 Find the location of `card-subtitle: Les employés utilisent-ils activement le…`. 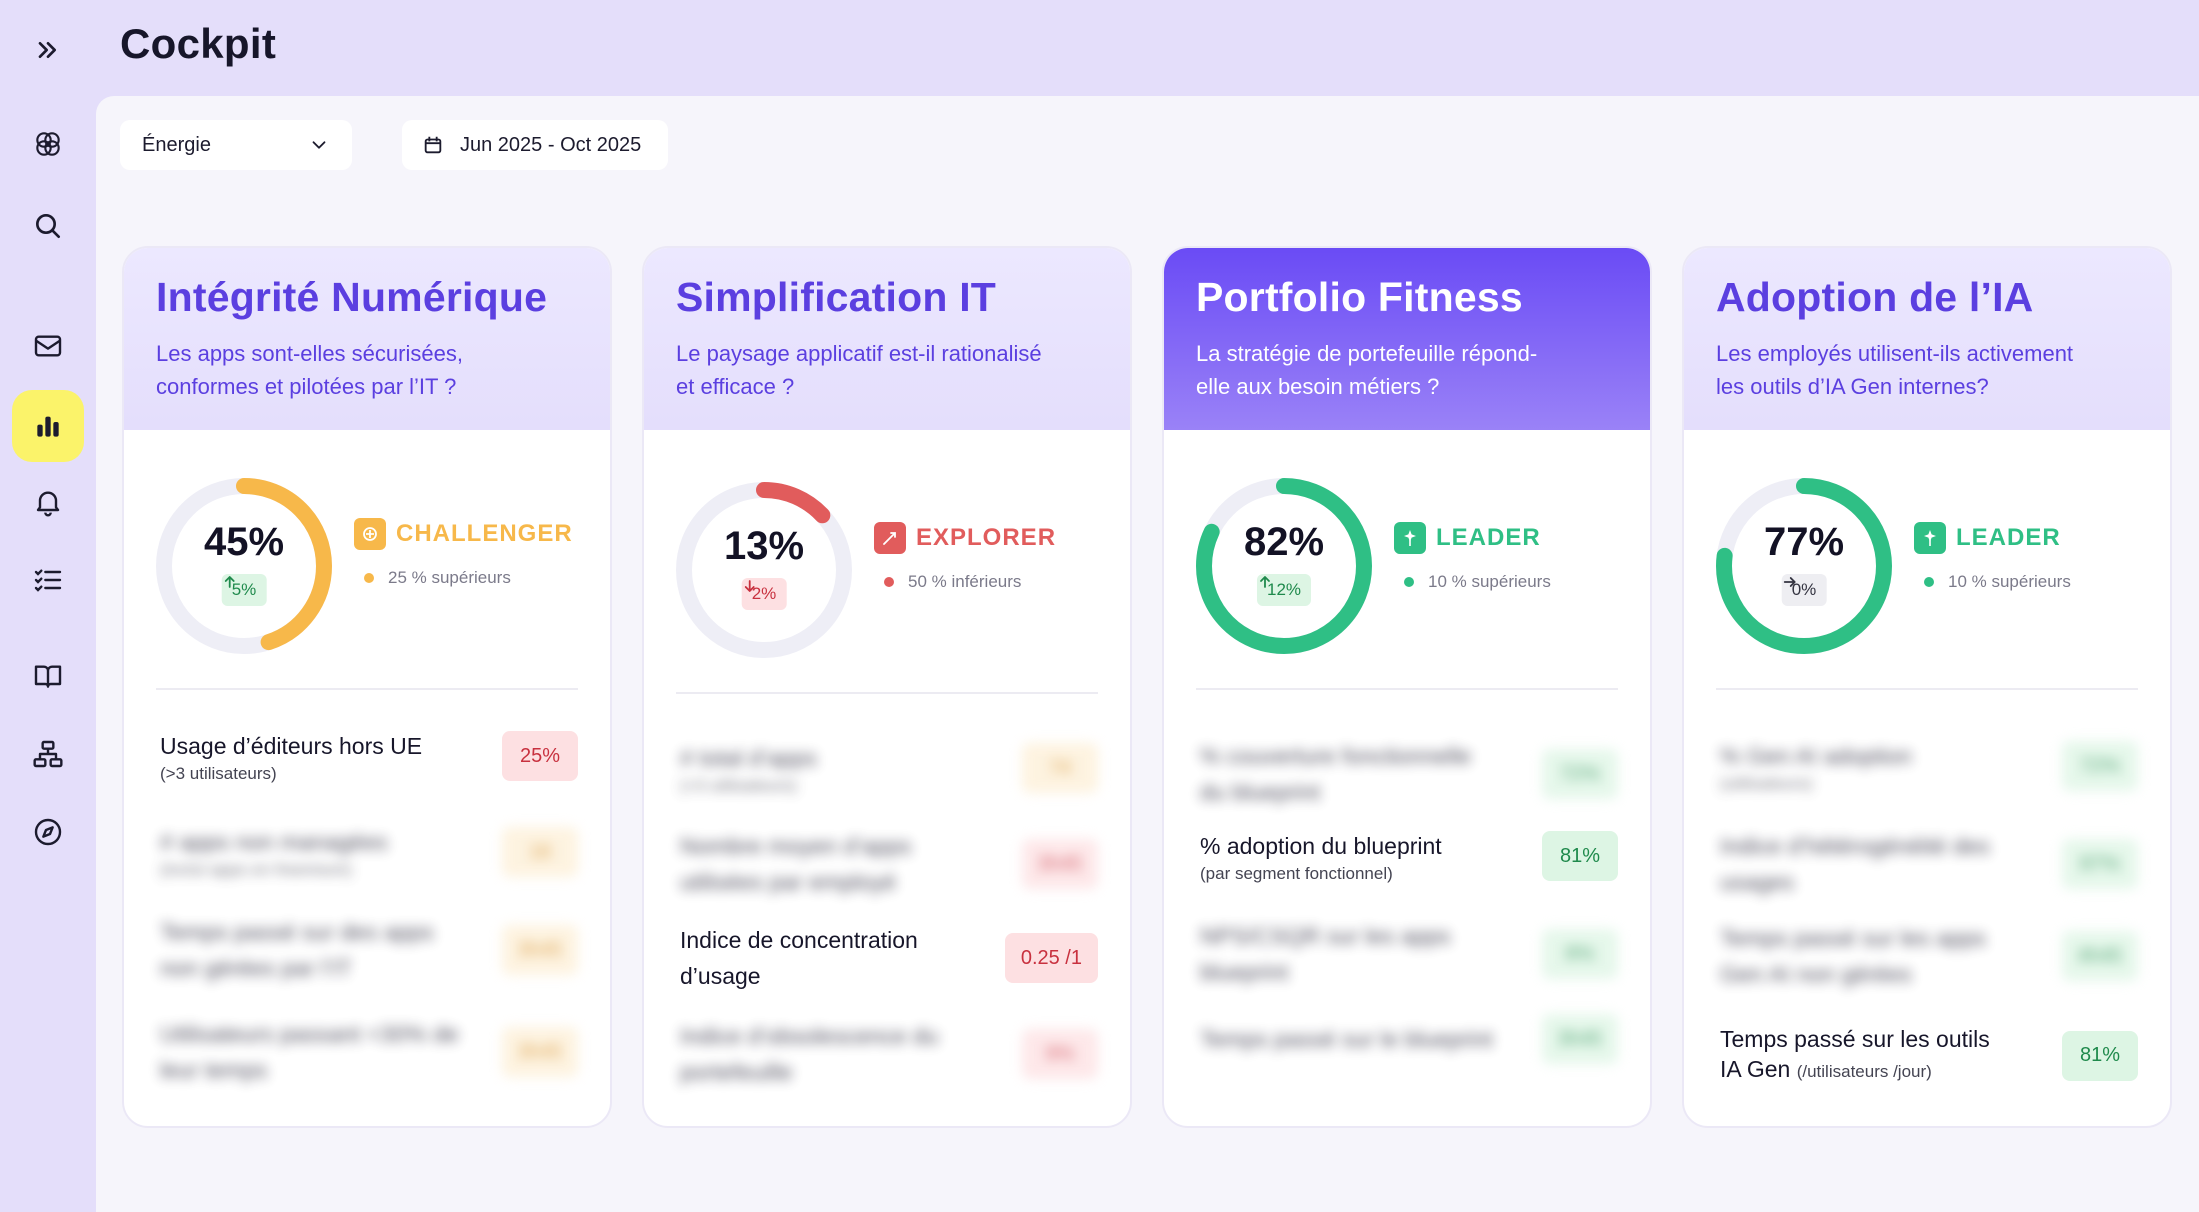

card-subtitle: Les employés utilisent-ils activement le… is located at coordinates (1927, 370).